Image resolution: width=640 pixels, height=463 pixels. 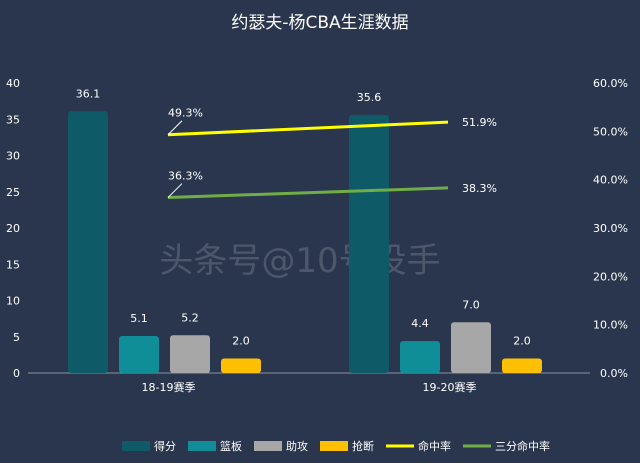 What do you see at coordinates (479, 188) in the screenshot?
I see `line-data-label: 38.3%` at bounding box center [479, 188].